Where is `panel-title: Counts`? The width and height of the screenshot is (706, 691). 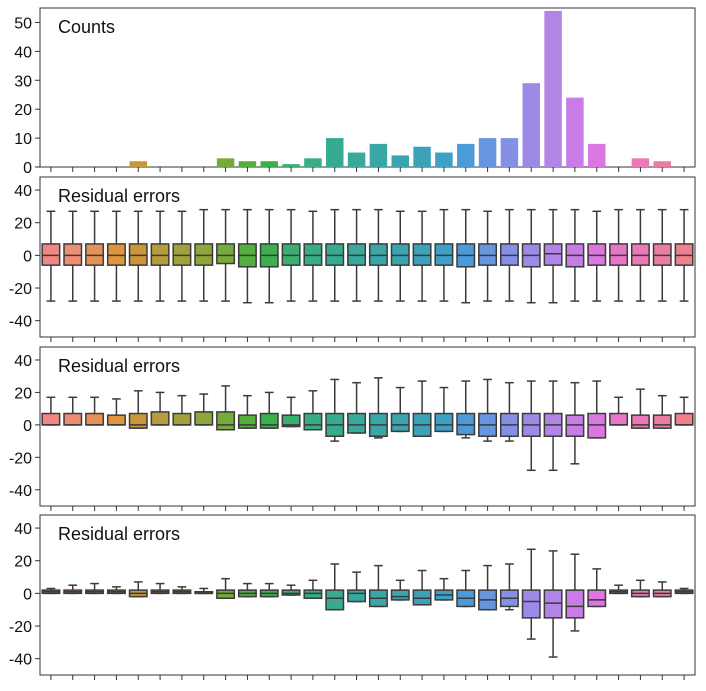
panel-title: Counts is located at coordinates (86, 27).